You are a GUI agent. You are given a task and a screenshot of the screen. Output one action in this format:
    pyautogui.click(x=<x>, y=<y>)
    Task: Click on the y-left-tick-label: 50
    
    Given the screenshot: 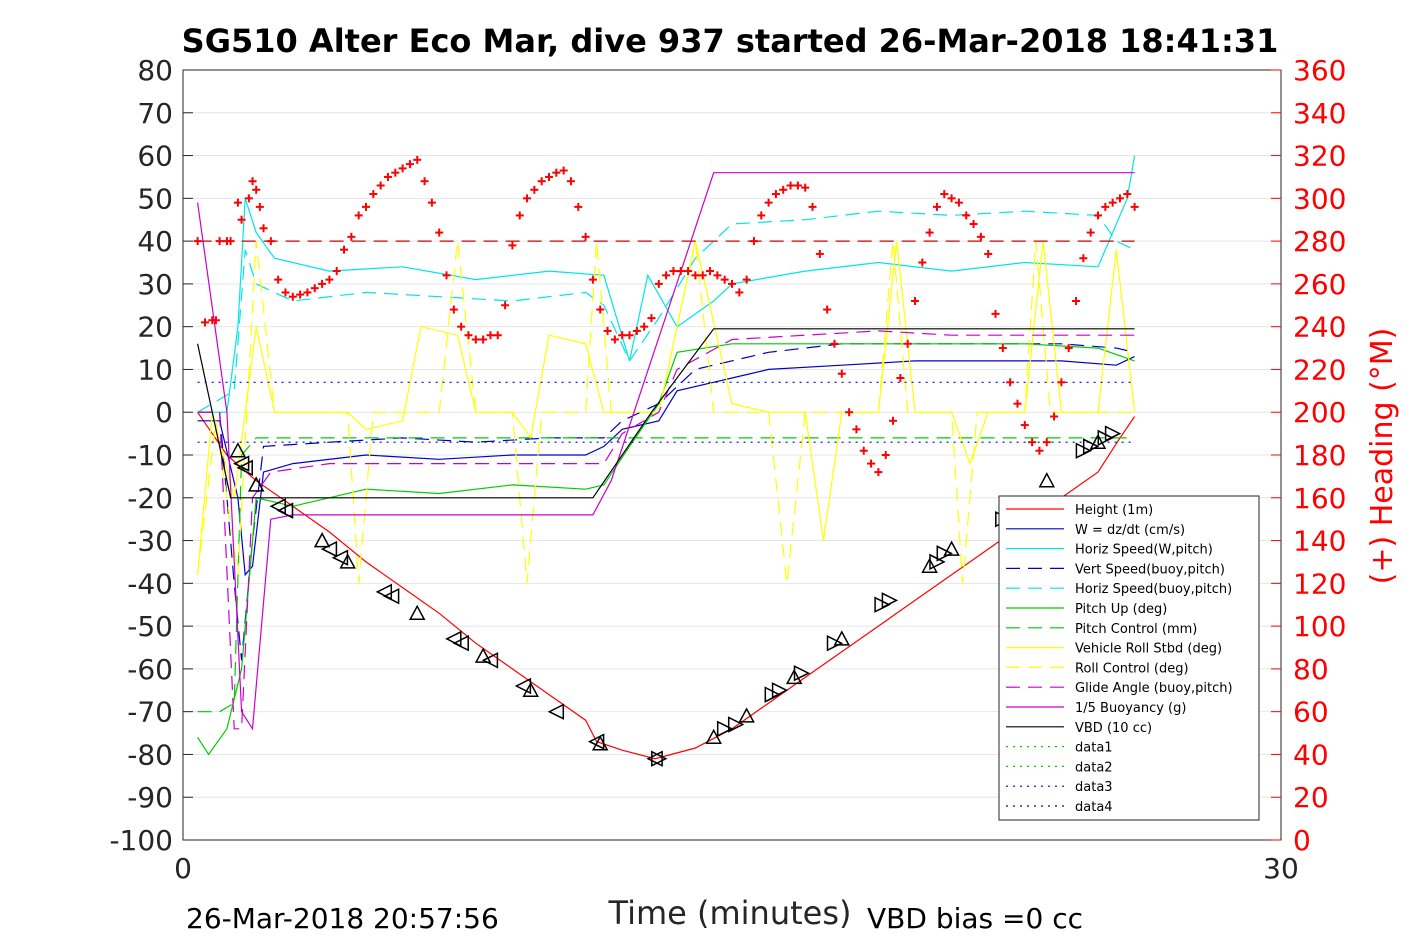 What is the action you would take?
    pyautogui.click(x=155, y=198)
    